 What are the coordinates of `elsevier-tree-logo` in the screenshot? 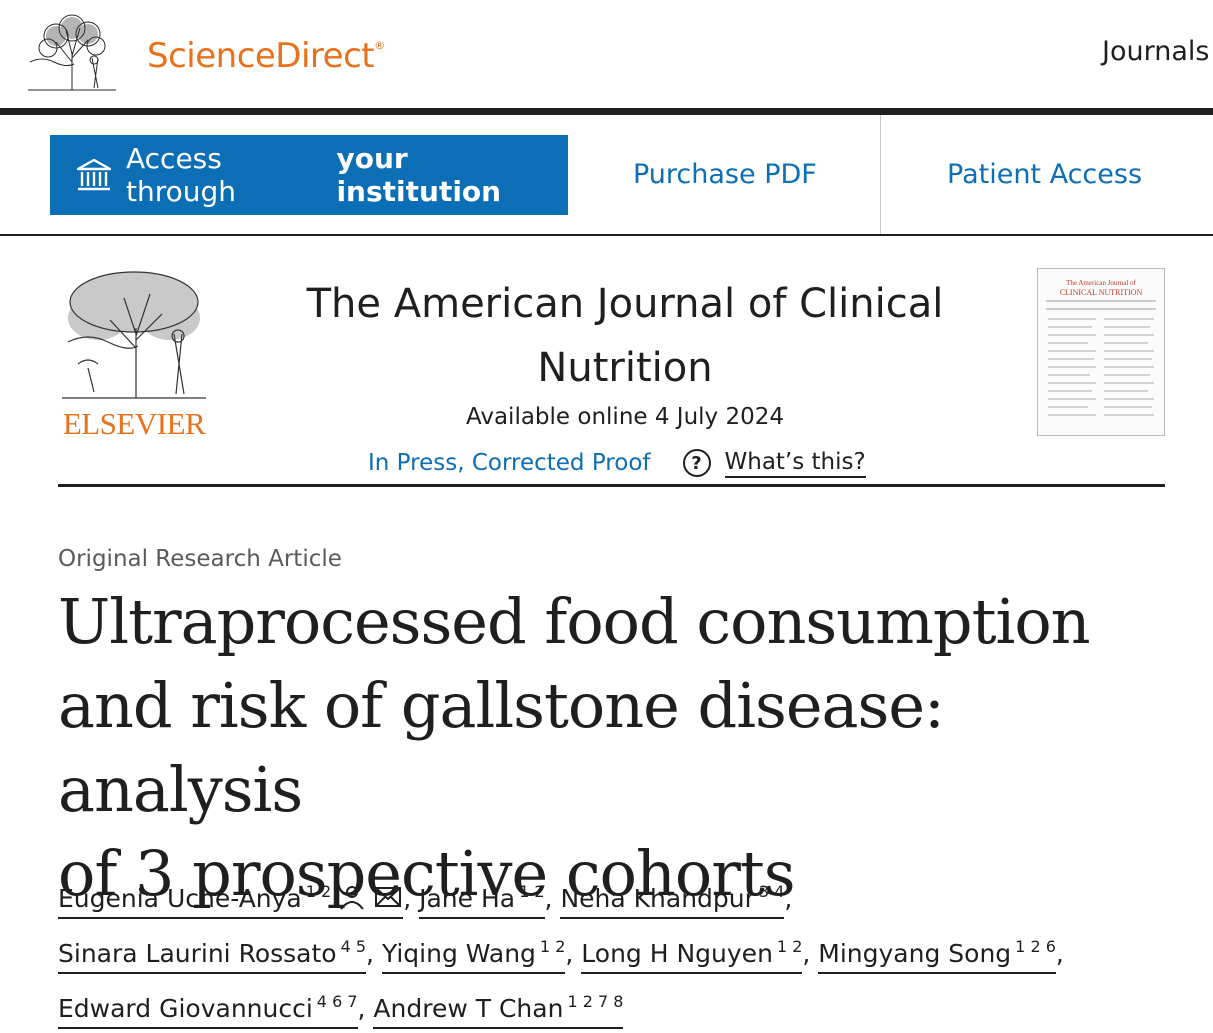 It's located at (134, 335).